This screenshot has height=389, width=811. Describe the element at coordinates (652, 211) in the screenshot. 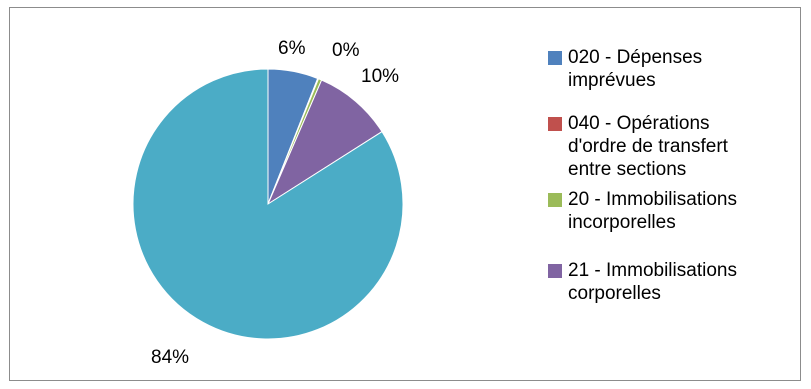

I see `legend-label-20: 20 - Immobilisations incorporelles` at that location.